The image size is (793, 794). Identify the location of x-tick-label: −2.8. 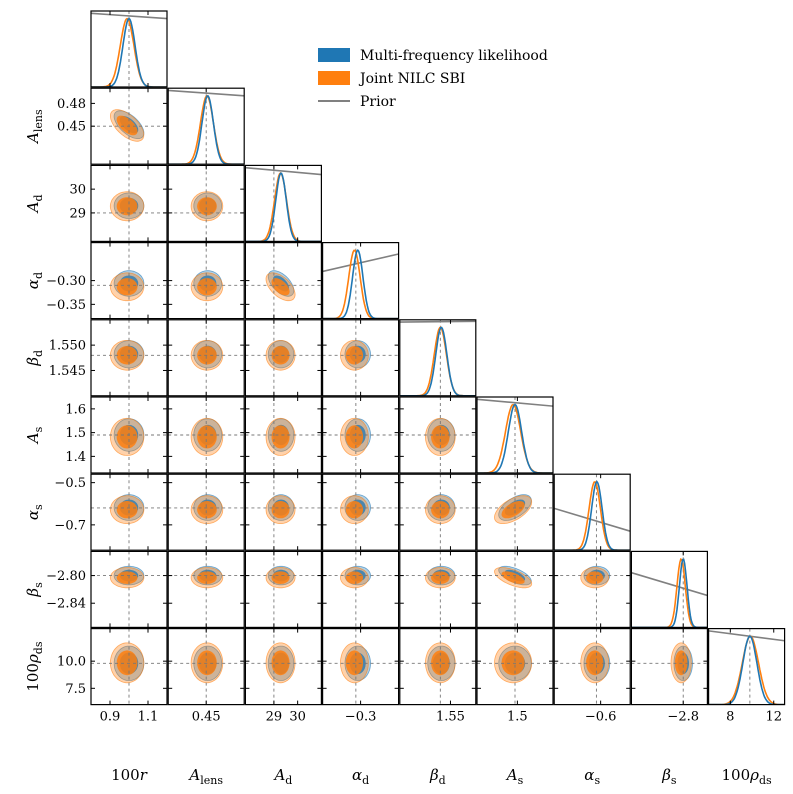
(683, 717).